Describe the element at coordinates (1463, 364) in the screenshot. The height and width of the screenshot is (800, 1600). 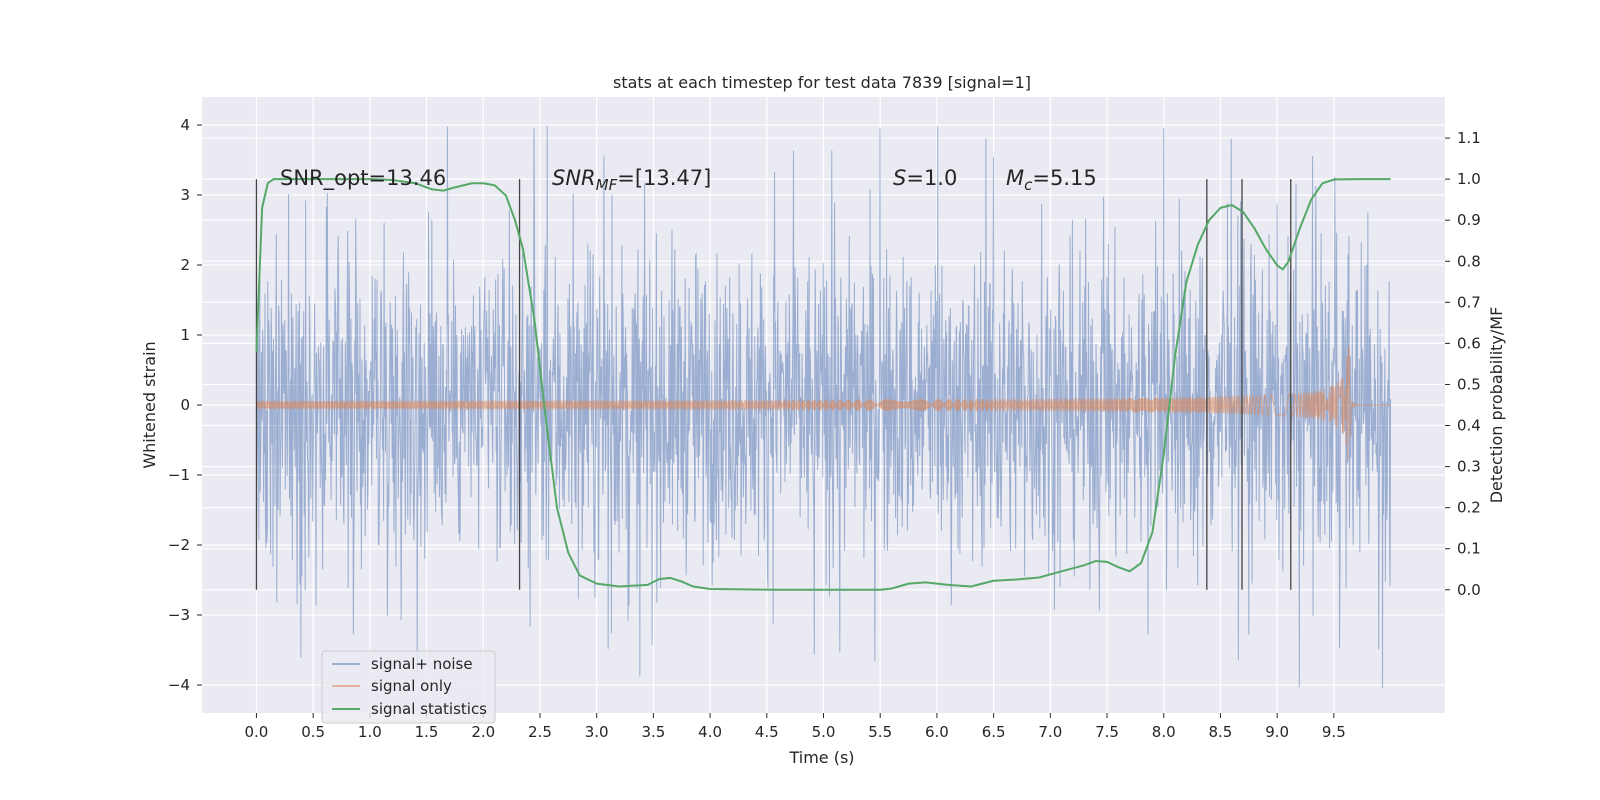
I see `y2-tick-labels: 0.0 0.1 0.2 0.3 0.4 0.5 0.6 0.7 0.8 0.9 1.0 1.1` at that location.